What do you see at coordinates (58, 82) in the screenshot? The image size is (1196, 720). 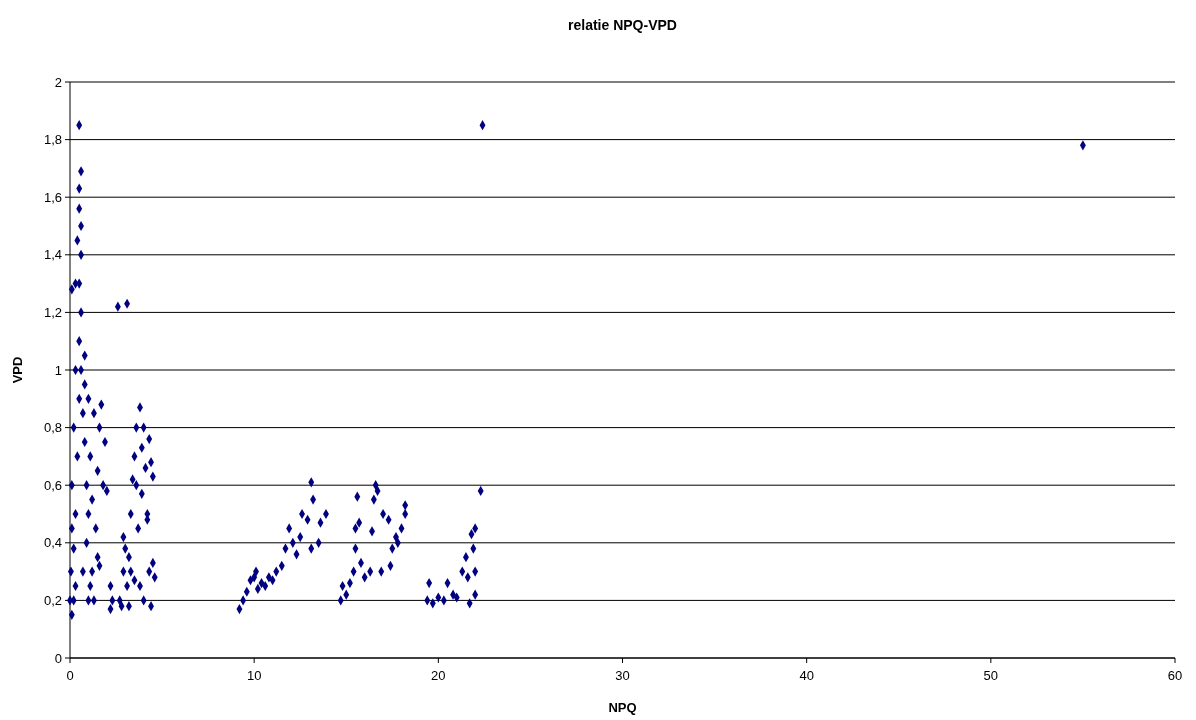 I see `y-tick-label: 2` at bounding box center [58, 82].